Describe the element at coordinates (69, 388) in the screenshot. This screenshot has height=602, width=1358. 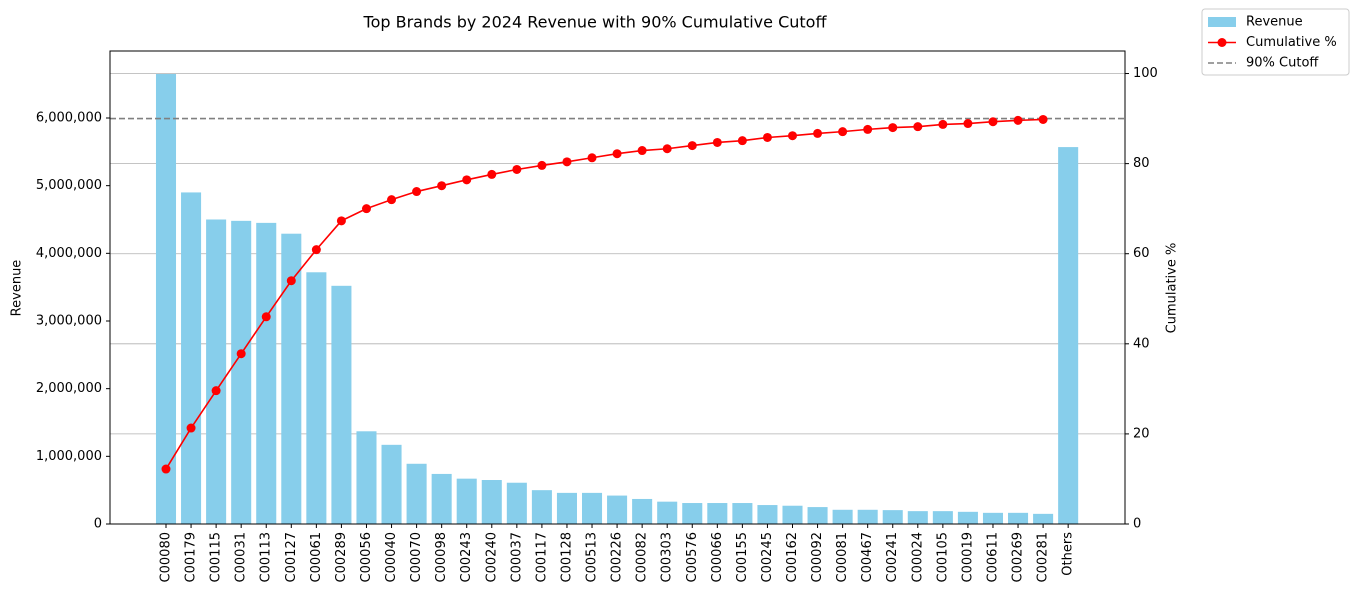
I see `y-tick-label: 2,000,000` at that location.